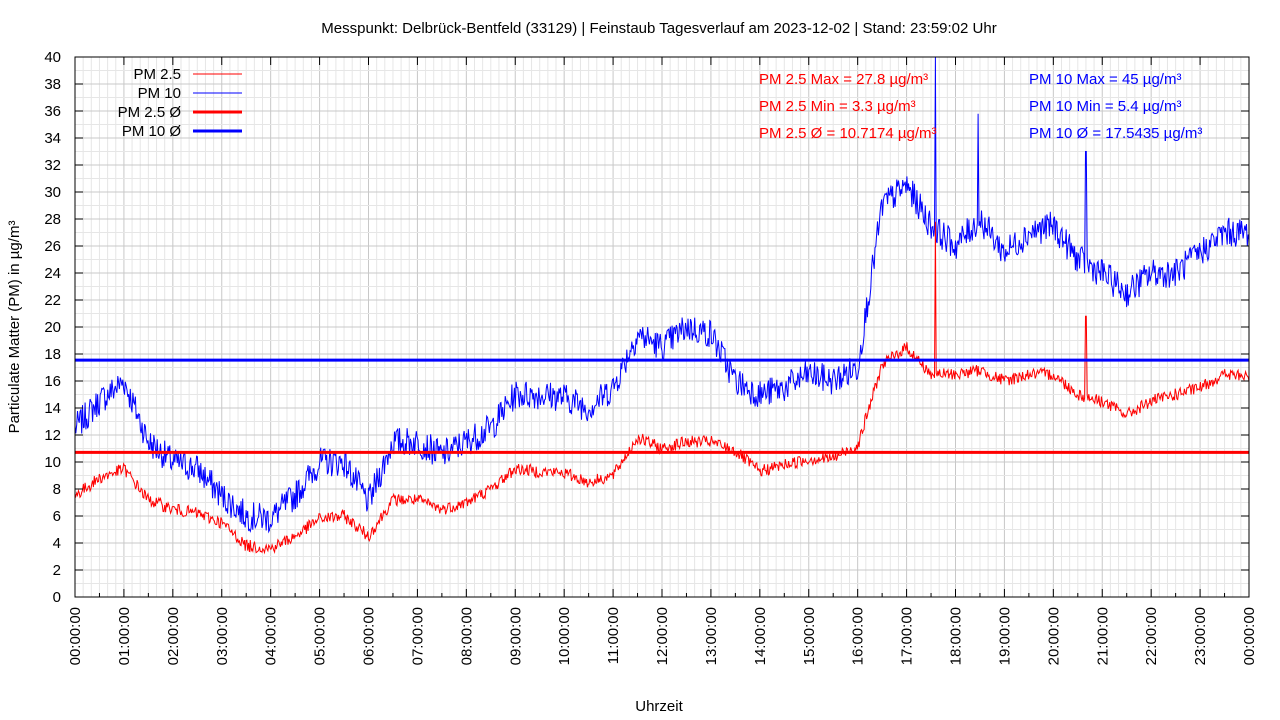  Describe the element at coordinates (57, 543) in the screenshot. I see `y-tick-label: 4` at that location.